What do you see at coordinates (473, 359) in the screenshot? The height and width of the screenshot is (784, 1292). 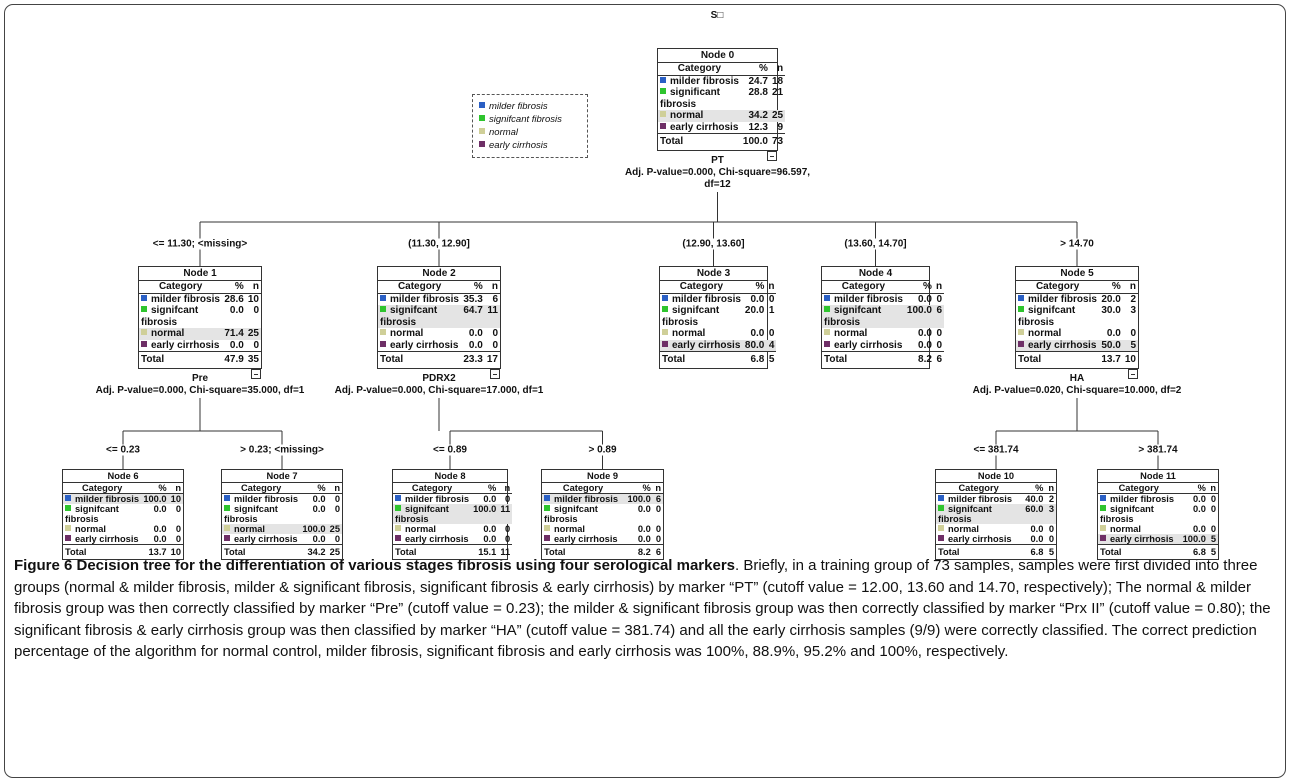 I see `total-percent: 23.3` at bounding box center [473, 359].